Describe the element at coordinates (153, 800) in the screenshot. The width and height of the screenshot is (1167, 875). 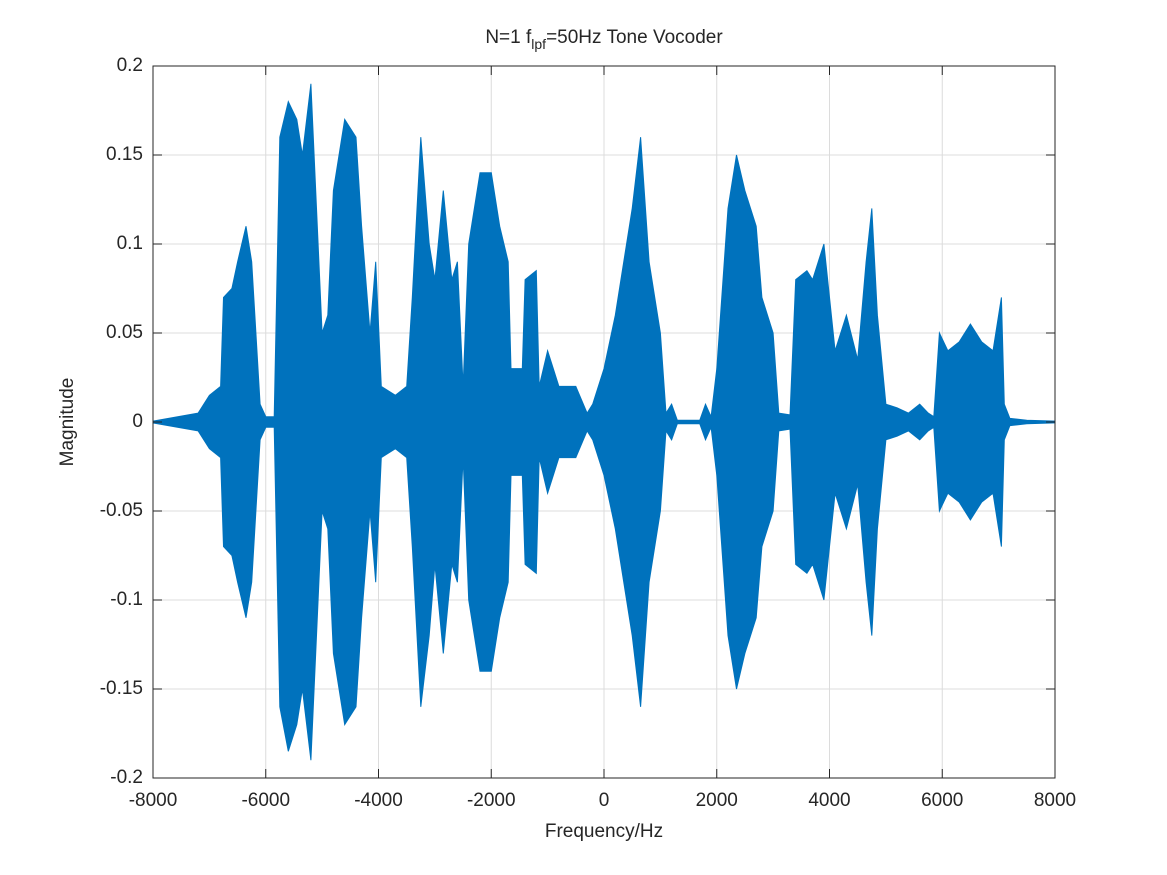
I see `x-tick-label: -8000` at that location.